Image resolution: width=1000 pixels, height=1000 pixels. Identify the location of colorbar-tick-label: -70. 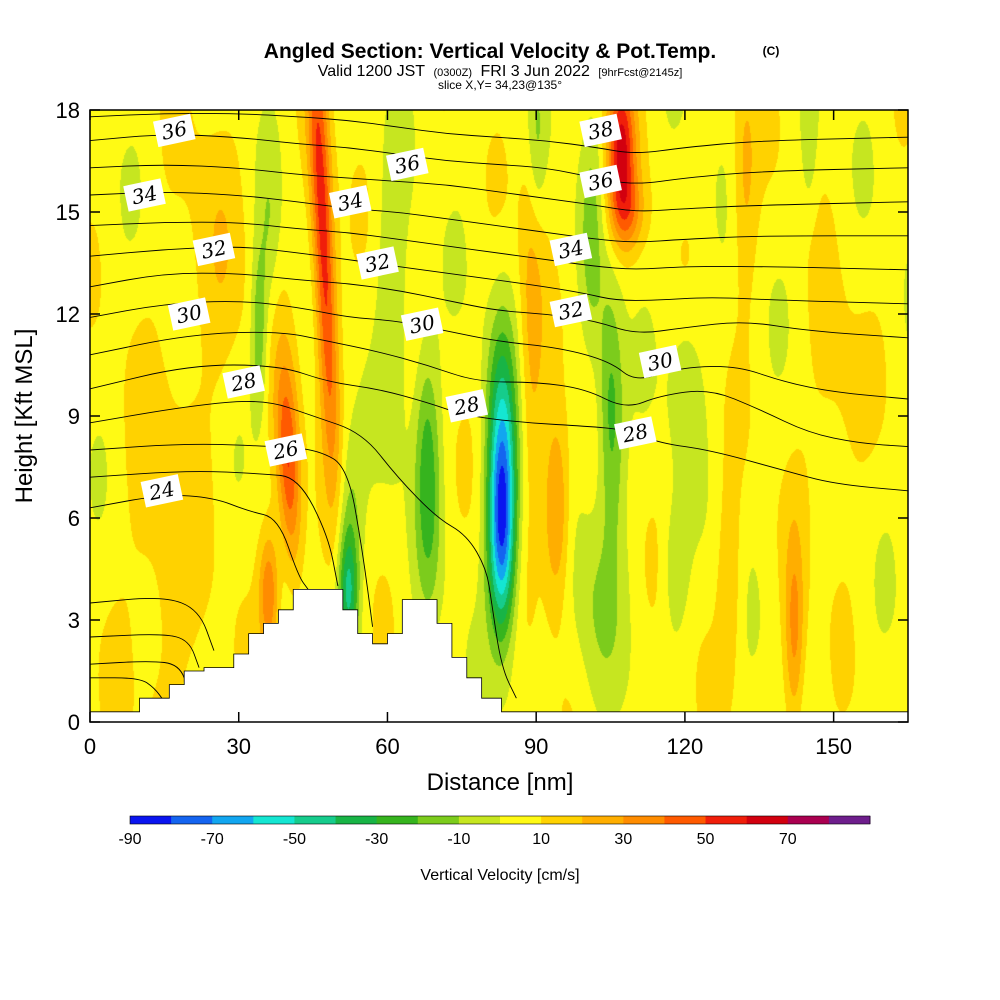
(212, 839).